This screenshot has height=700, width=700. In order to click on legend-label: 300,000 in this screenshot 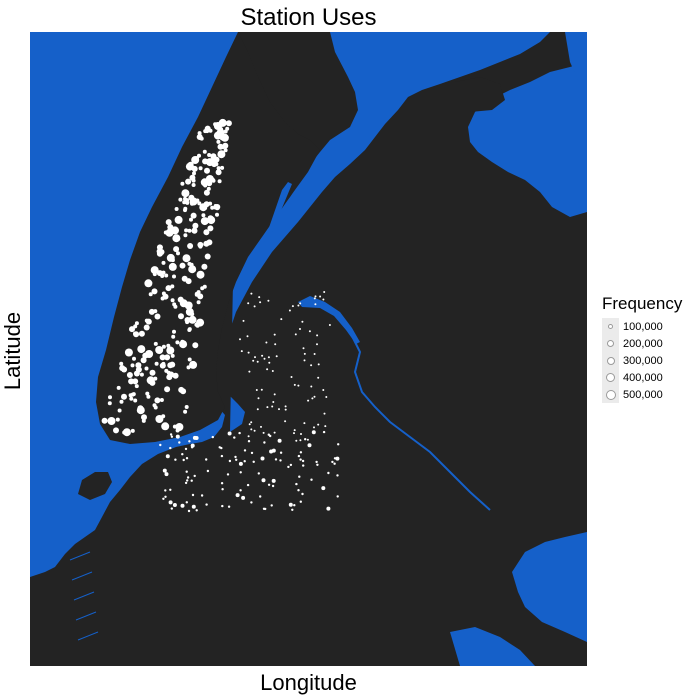, I will do `click(643, 360)`.